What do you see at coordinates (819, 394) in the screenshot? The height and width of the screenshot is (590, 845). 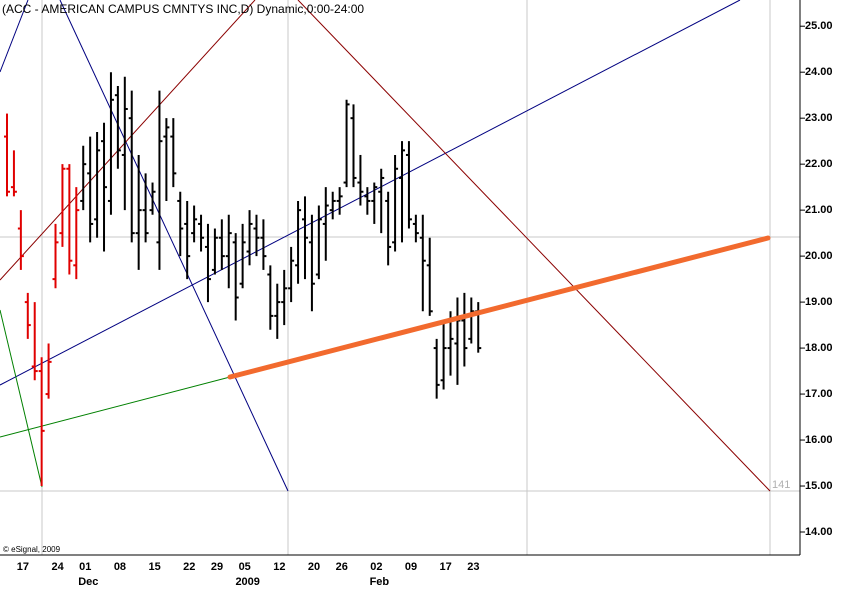 I see `y-tick-label: 17.00` at bounding box center [819, 394].